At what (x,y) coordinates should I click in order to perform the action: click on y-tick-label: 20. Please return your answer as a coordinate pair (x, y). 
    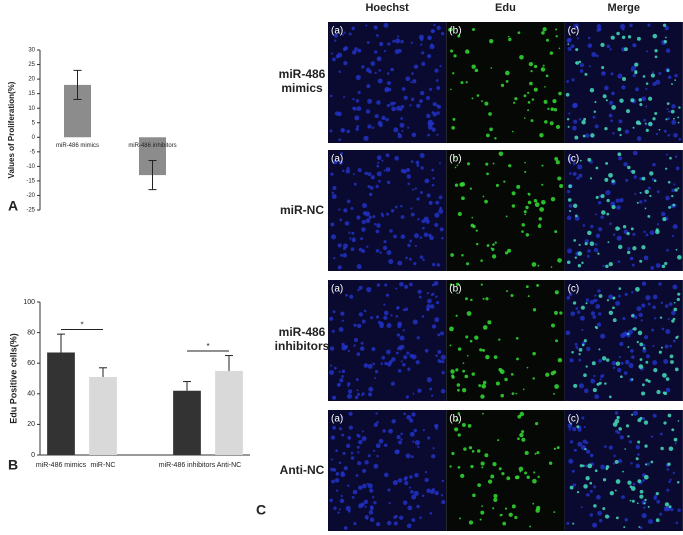
    Looking at the image, I should click on (31, 424).